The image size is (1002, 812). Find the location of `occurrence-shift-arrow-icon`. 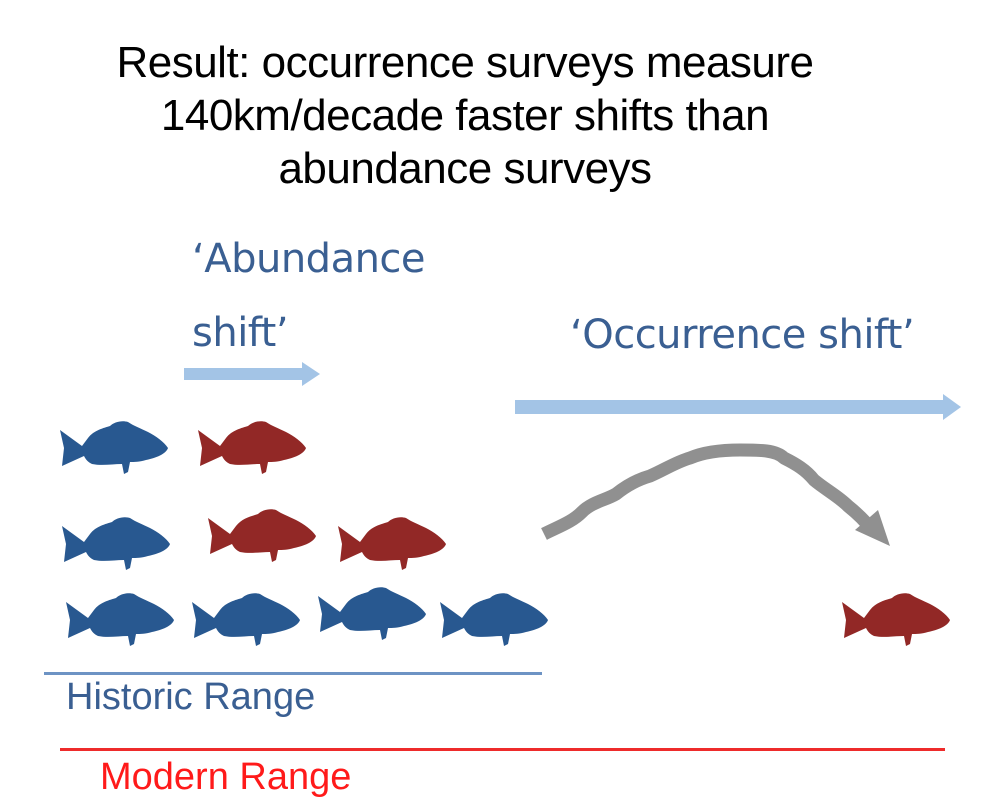

occurrence-shift-arrow-icon is located at coordinates (738, 407).